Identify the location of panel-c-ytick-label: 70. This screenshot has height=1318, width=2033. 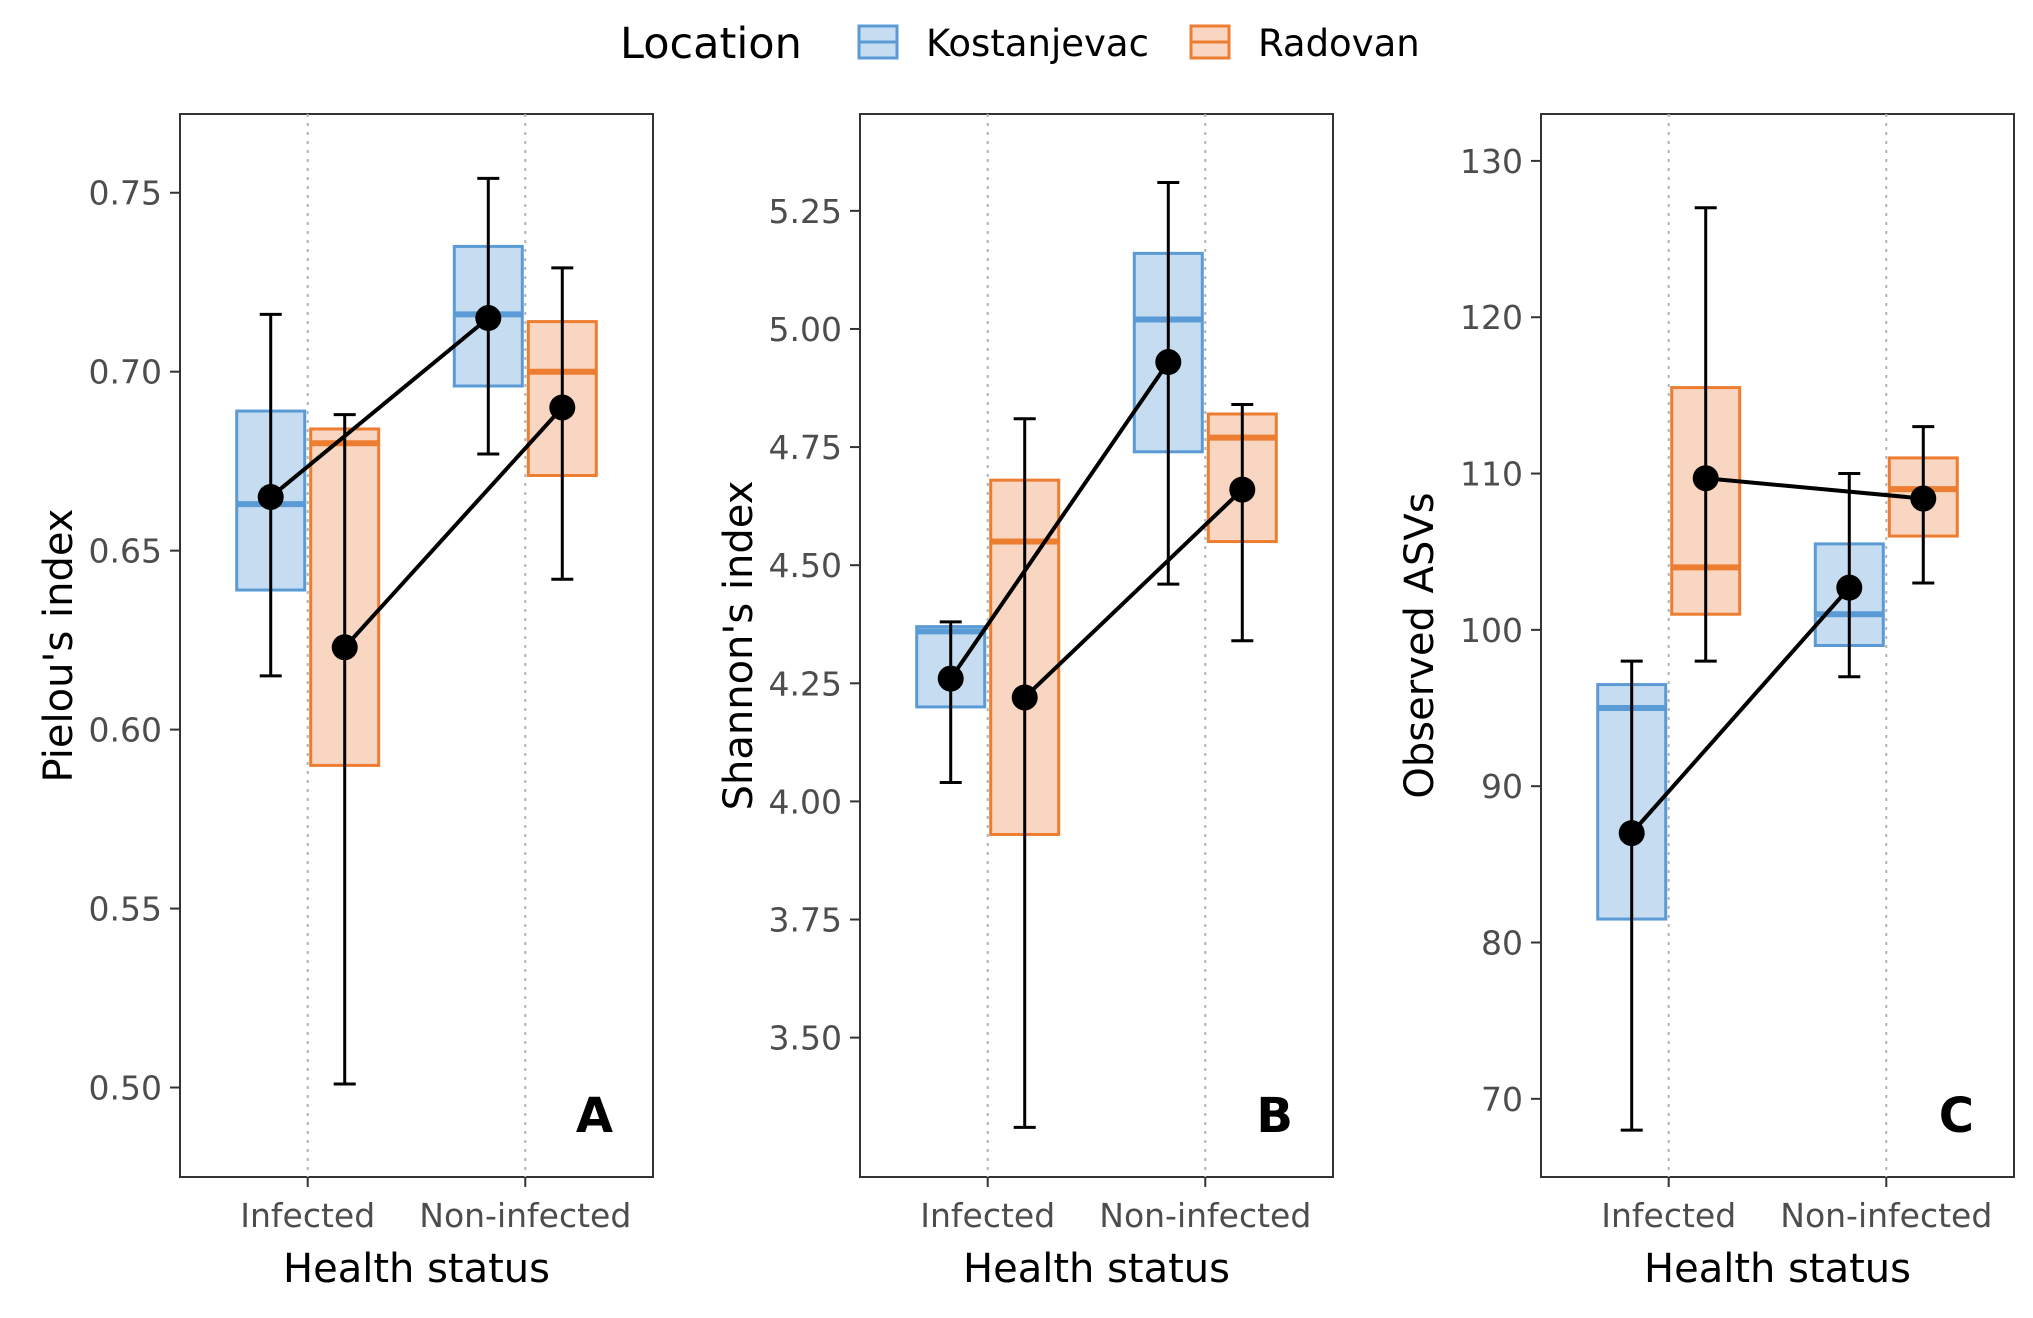
(1502, 1099).